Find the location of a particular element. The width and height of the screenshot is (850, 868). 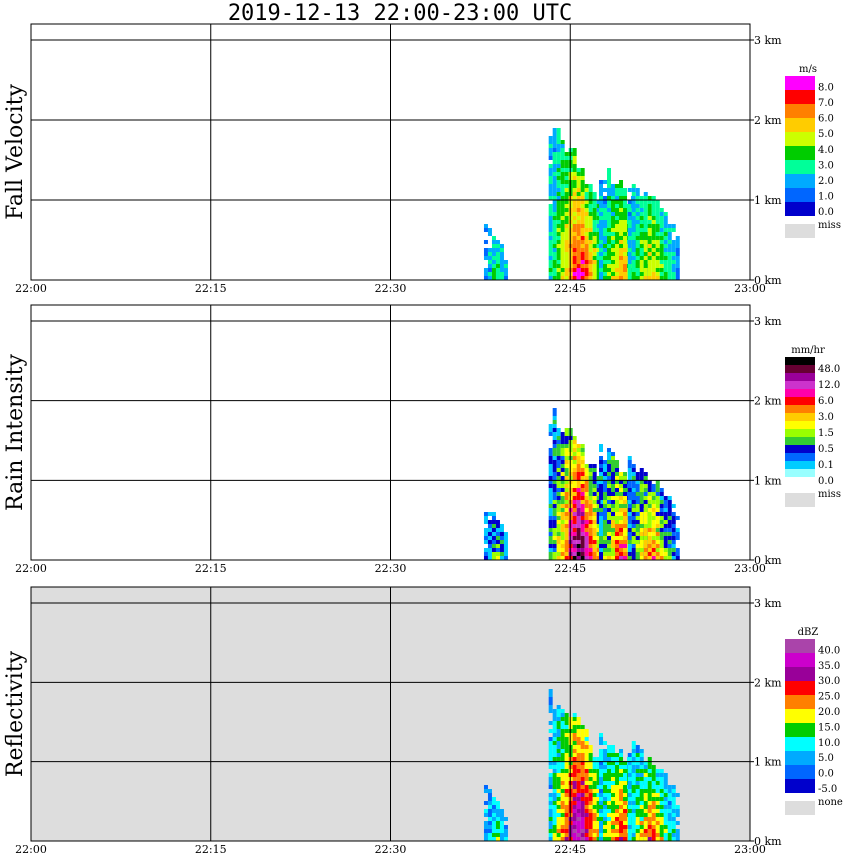

legend-label: 0.0 is located at coordinates (826, 774).